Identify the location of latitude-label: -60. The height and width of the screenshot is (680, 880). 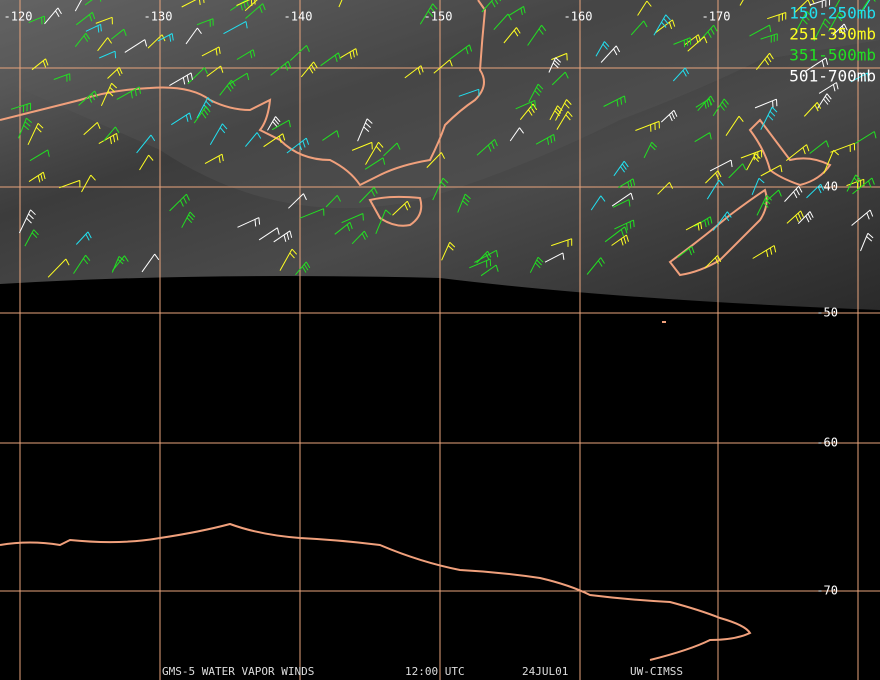
(827, 443).